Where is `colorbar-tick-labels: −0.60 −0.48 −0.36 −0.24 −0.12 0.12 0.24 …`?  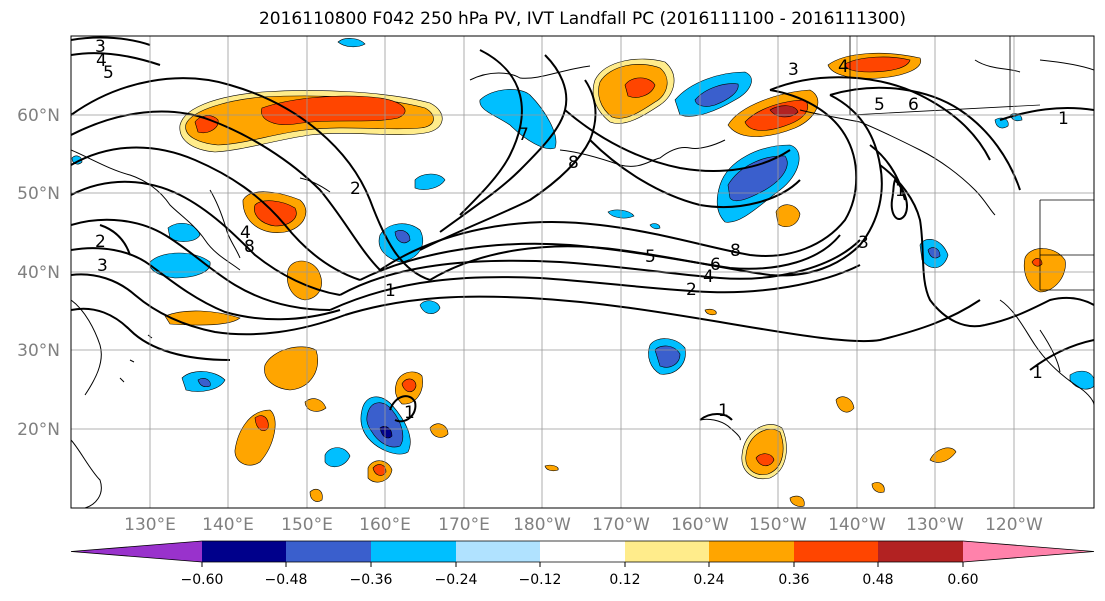 colorbar-tick-labels: −0.60 −0.48 −0.36 −0.24 −0.12 0.12 0.24 … is located at coordinates (580, 580).